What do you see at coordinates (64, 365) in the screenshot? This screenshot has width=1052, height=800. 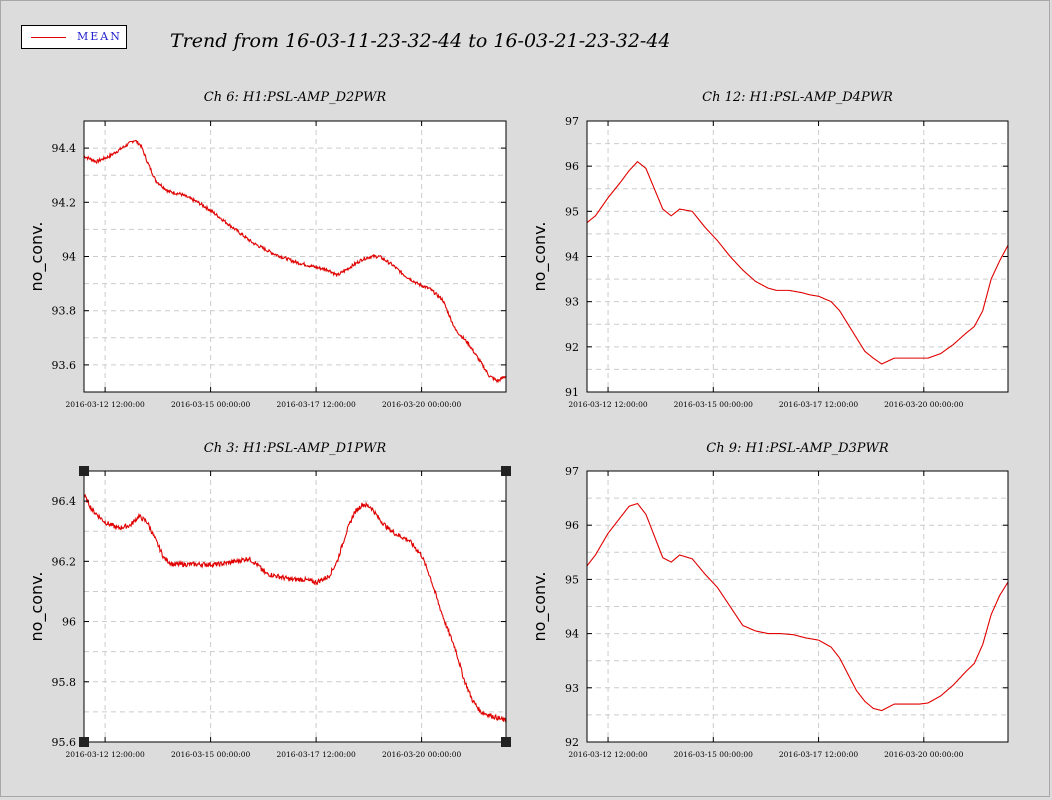 I see `y-tick-label: 93.6` at bounding box center [64, 365].